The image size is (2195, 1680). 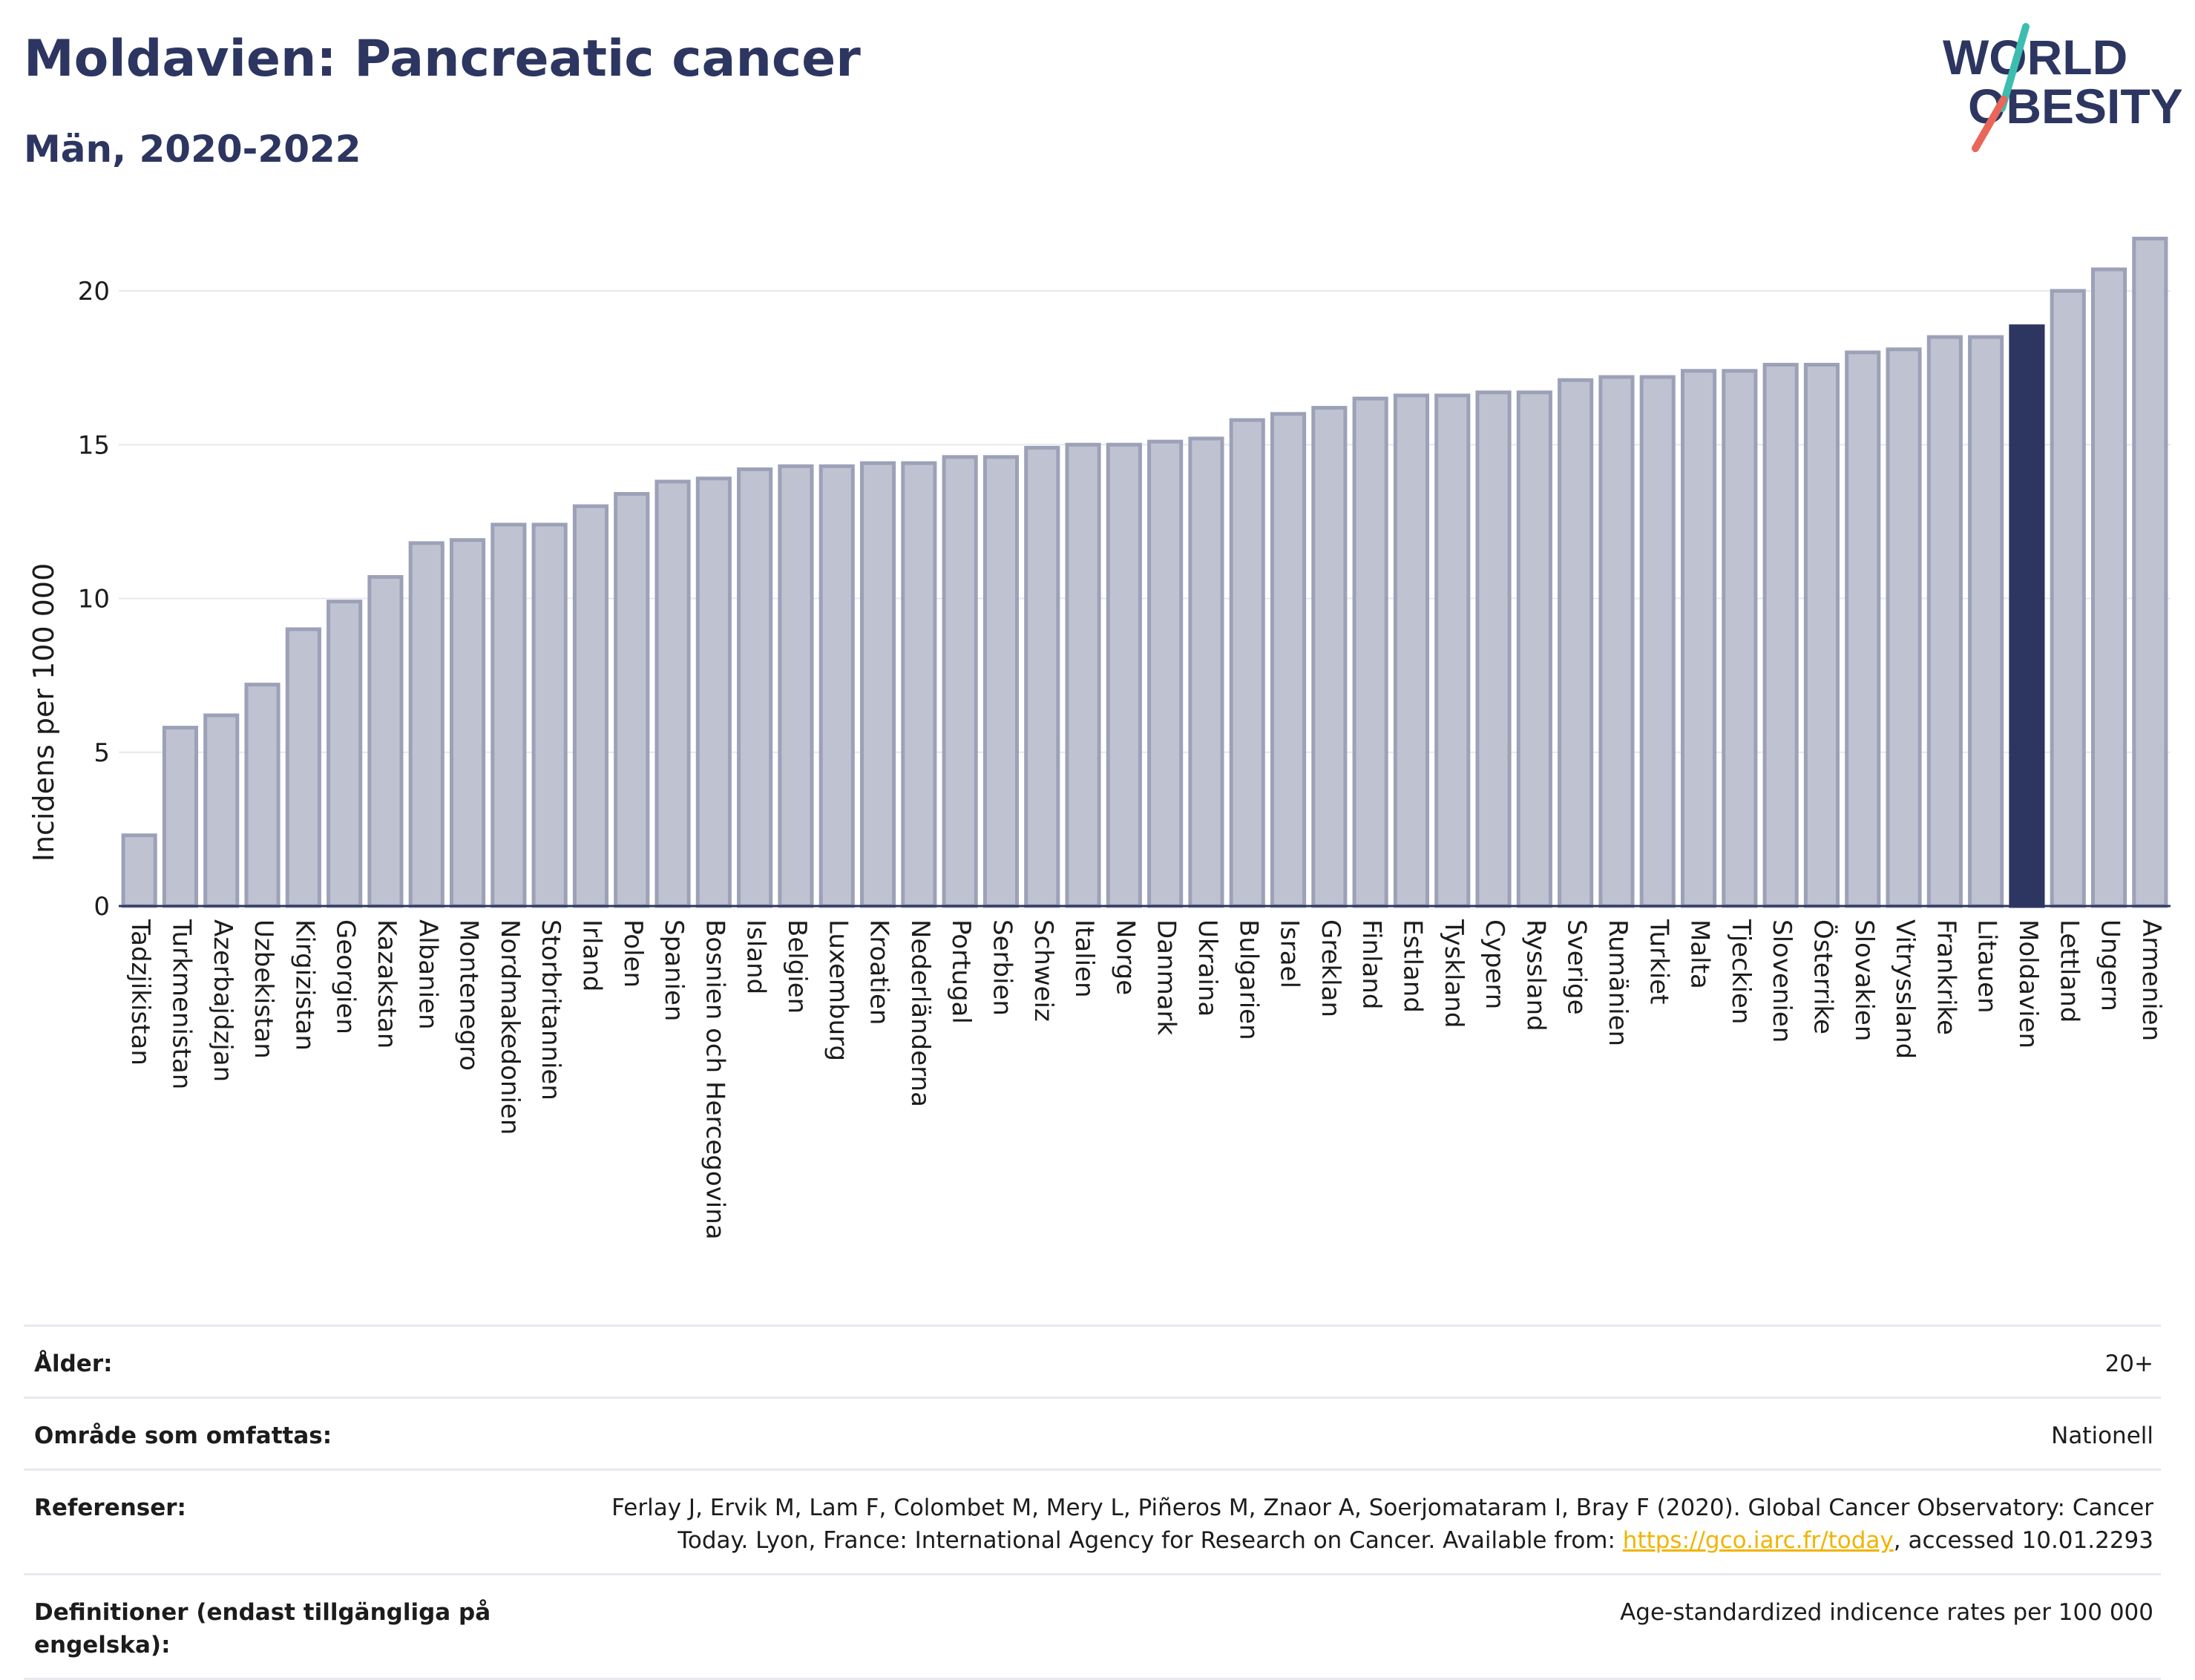 I want to click on x-tick-label: Danmark, so click(x=1166, y=977).